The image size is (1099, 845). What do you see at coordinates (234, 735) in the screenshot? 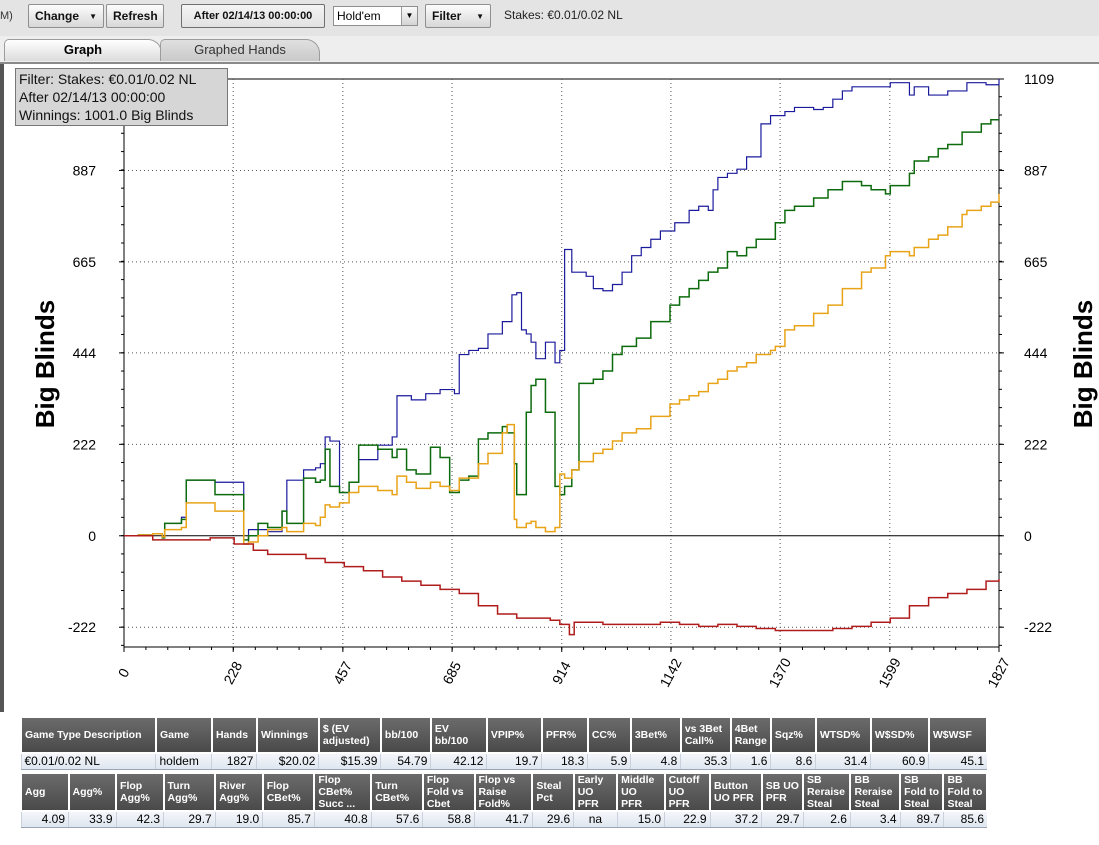
I see `stats-header-1-2: Hands` at bounding box center [234, 735].